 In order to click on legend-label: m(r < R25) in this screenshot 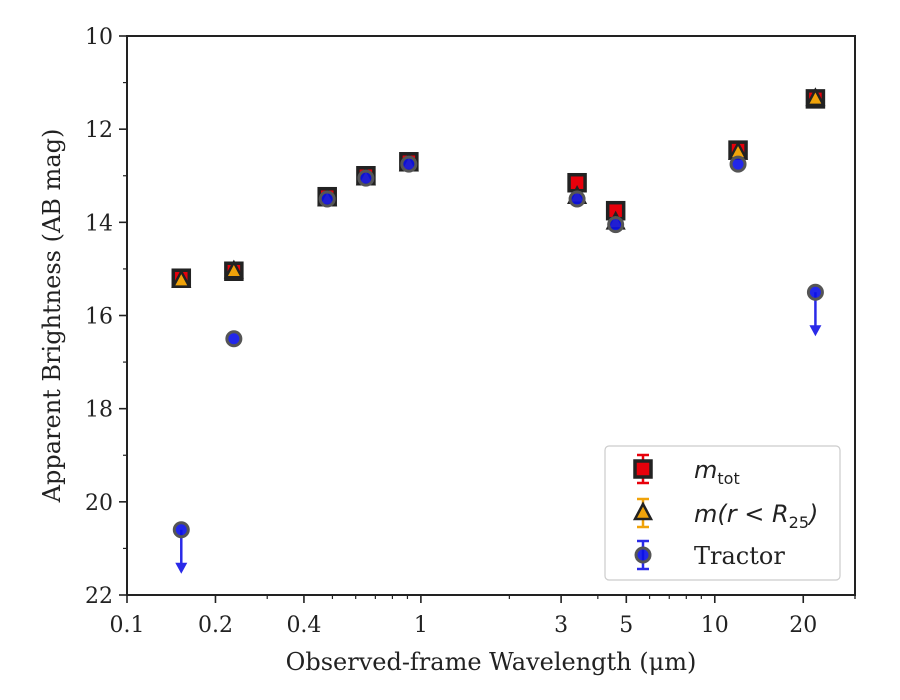, I will do `click(756, 516)`.